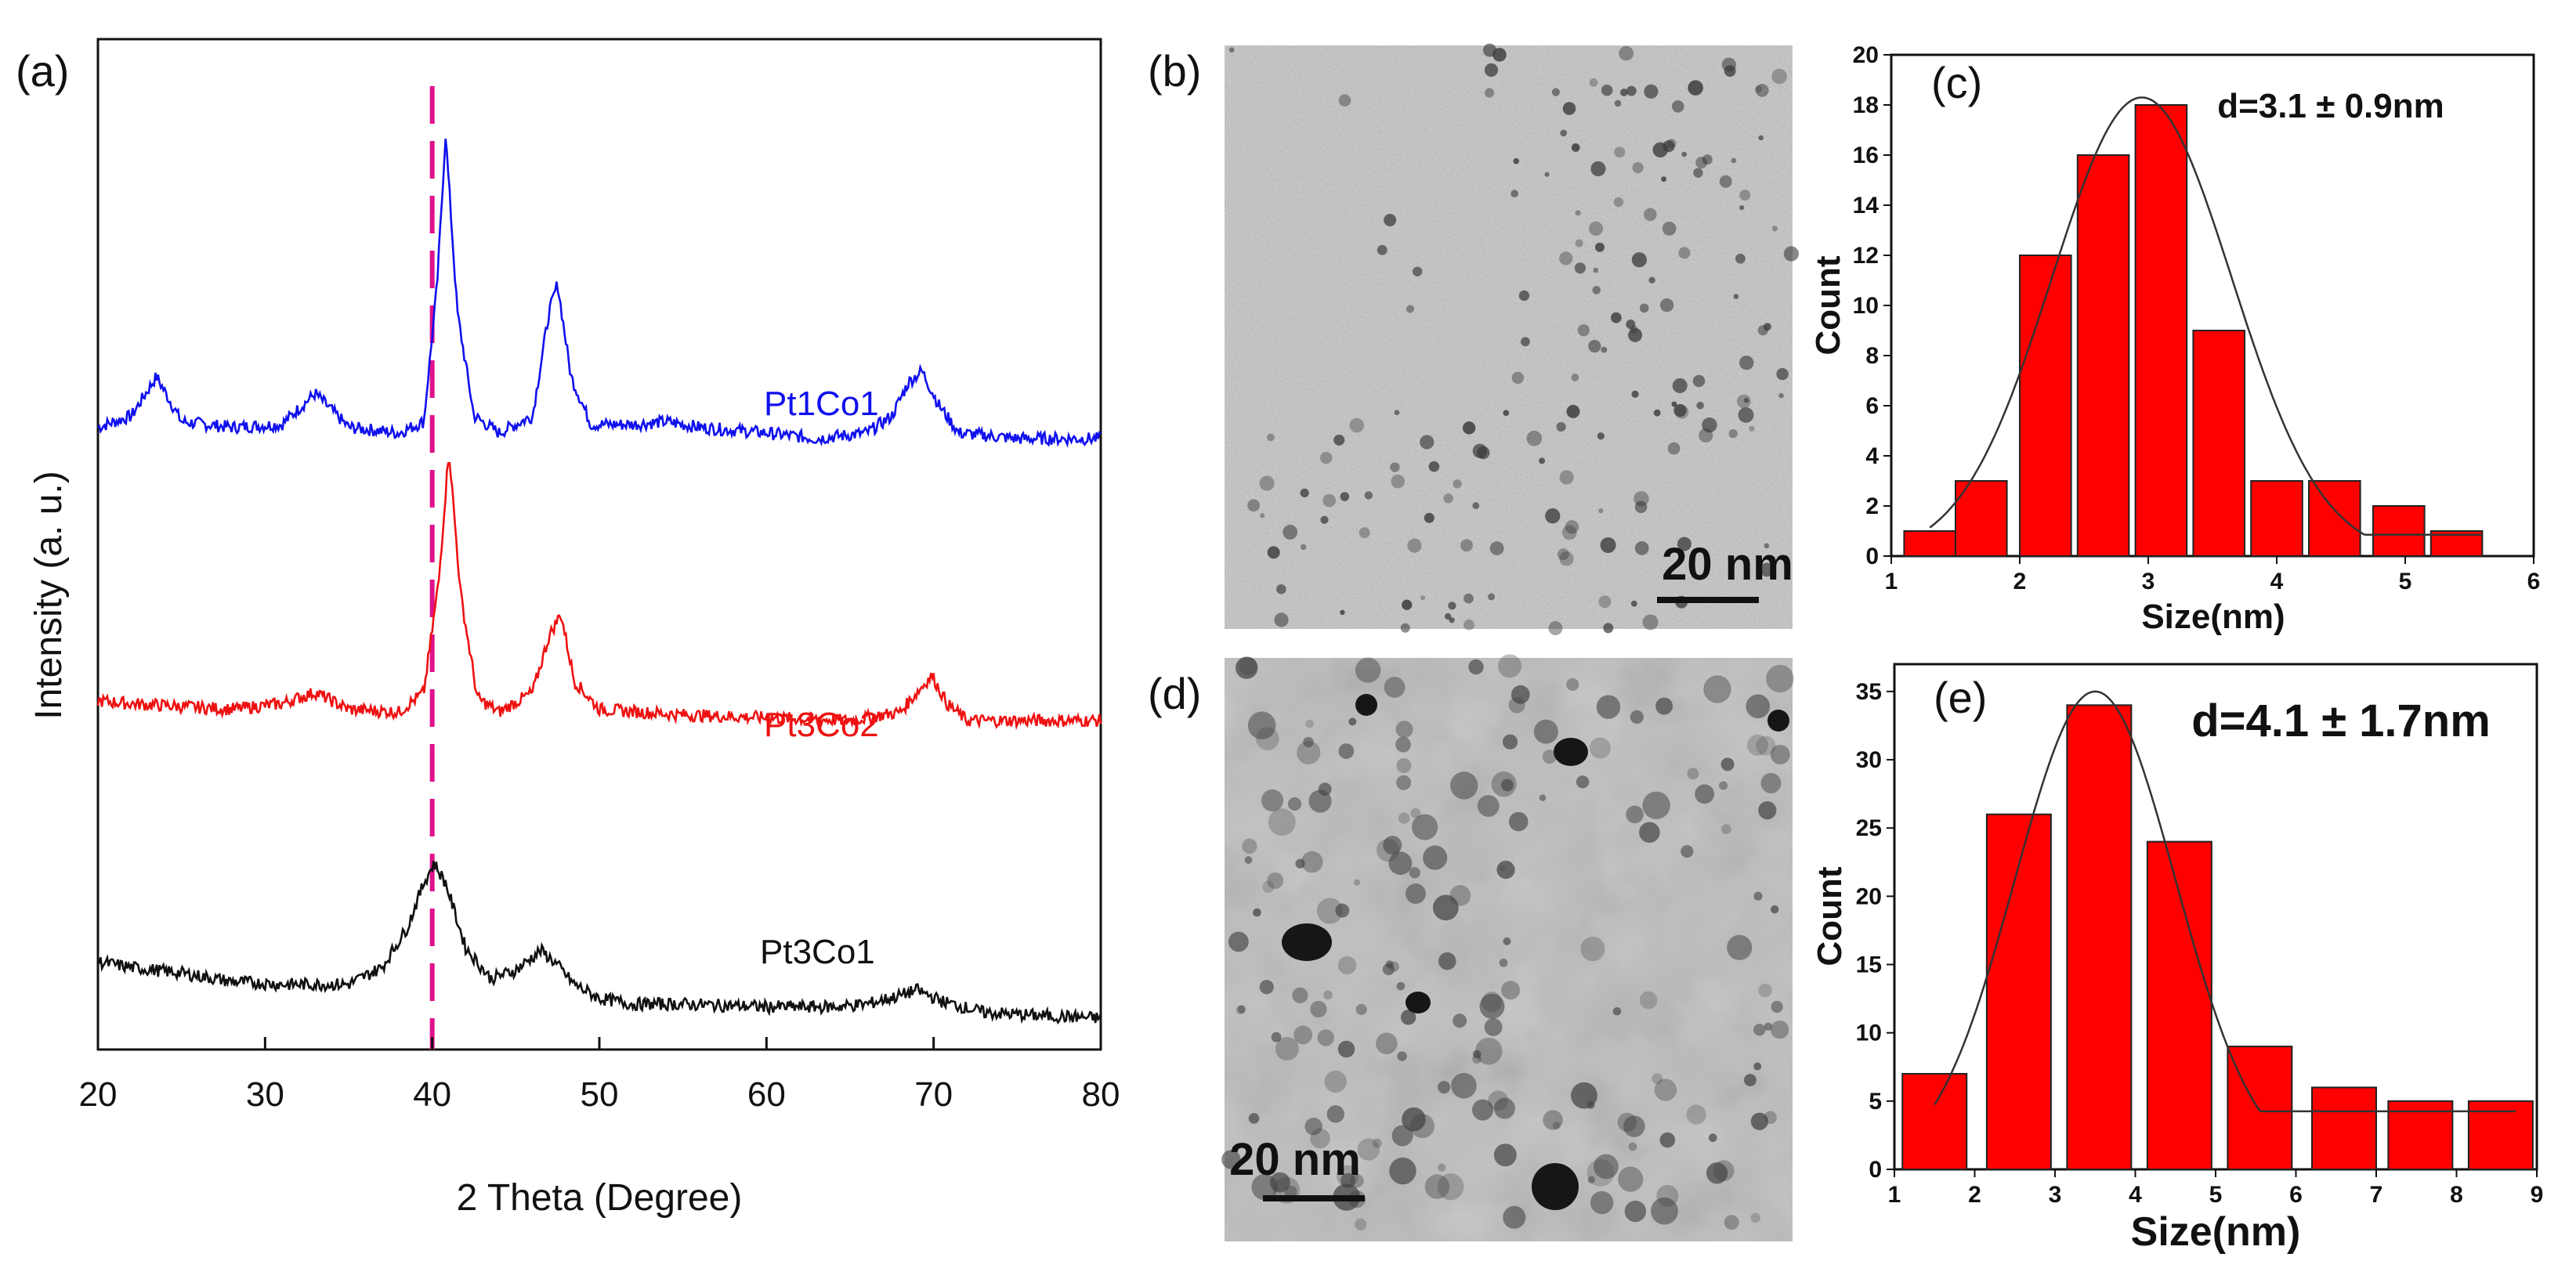  What do you see at coordinates (1866, 306) in the screenshot?
I see `hist-y-tick-label: 10` at bounding box center [1866, 306].